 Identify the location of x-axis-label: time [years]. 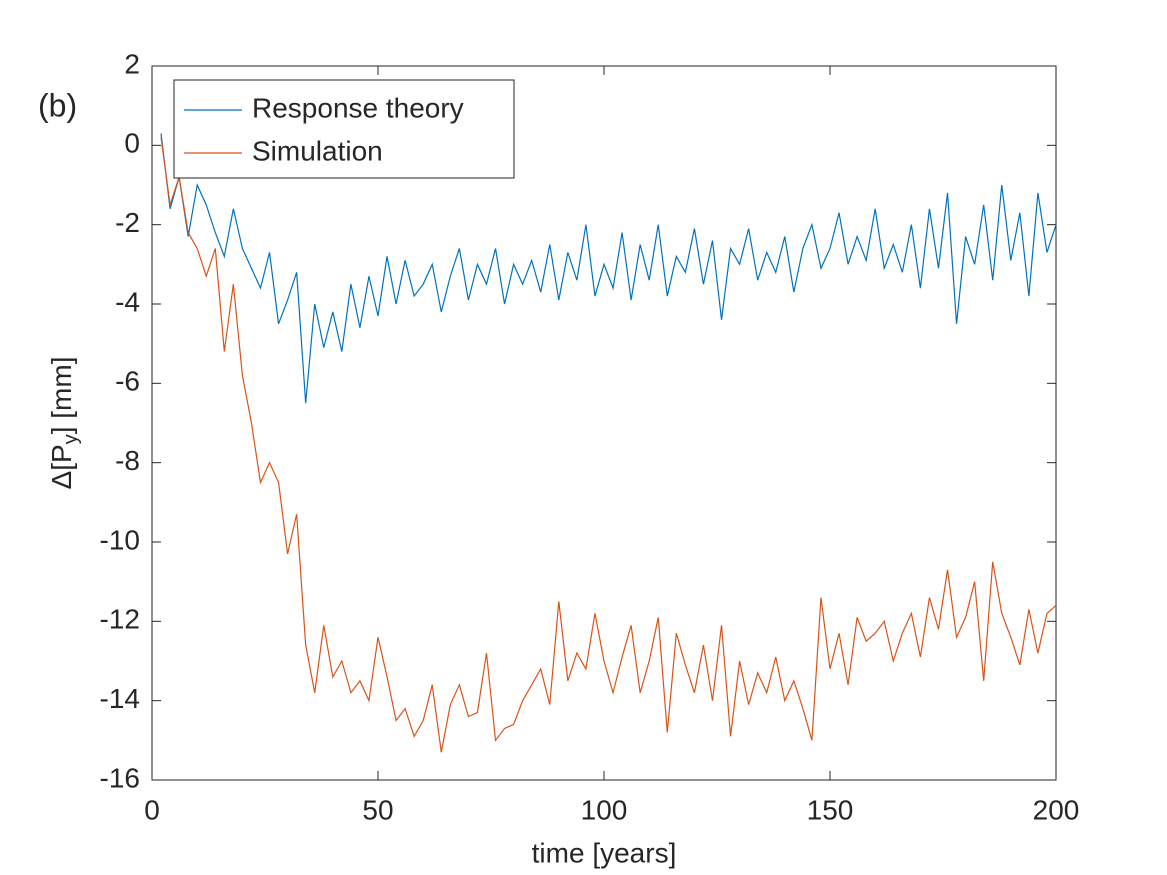
(604, 852).